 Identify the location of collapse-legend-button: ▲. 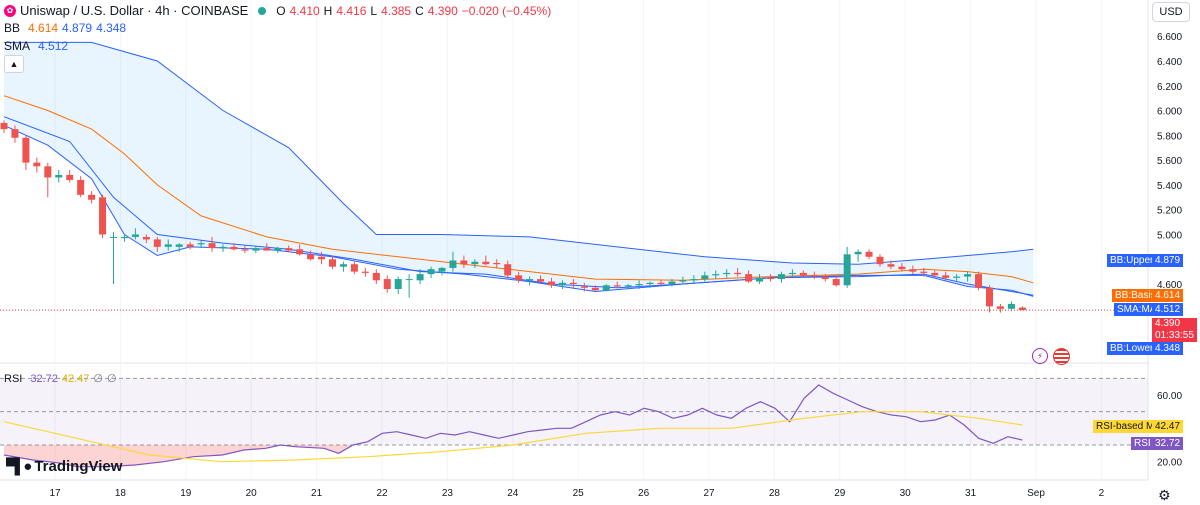
(14, 64).